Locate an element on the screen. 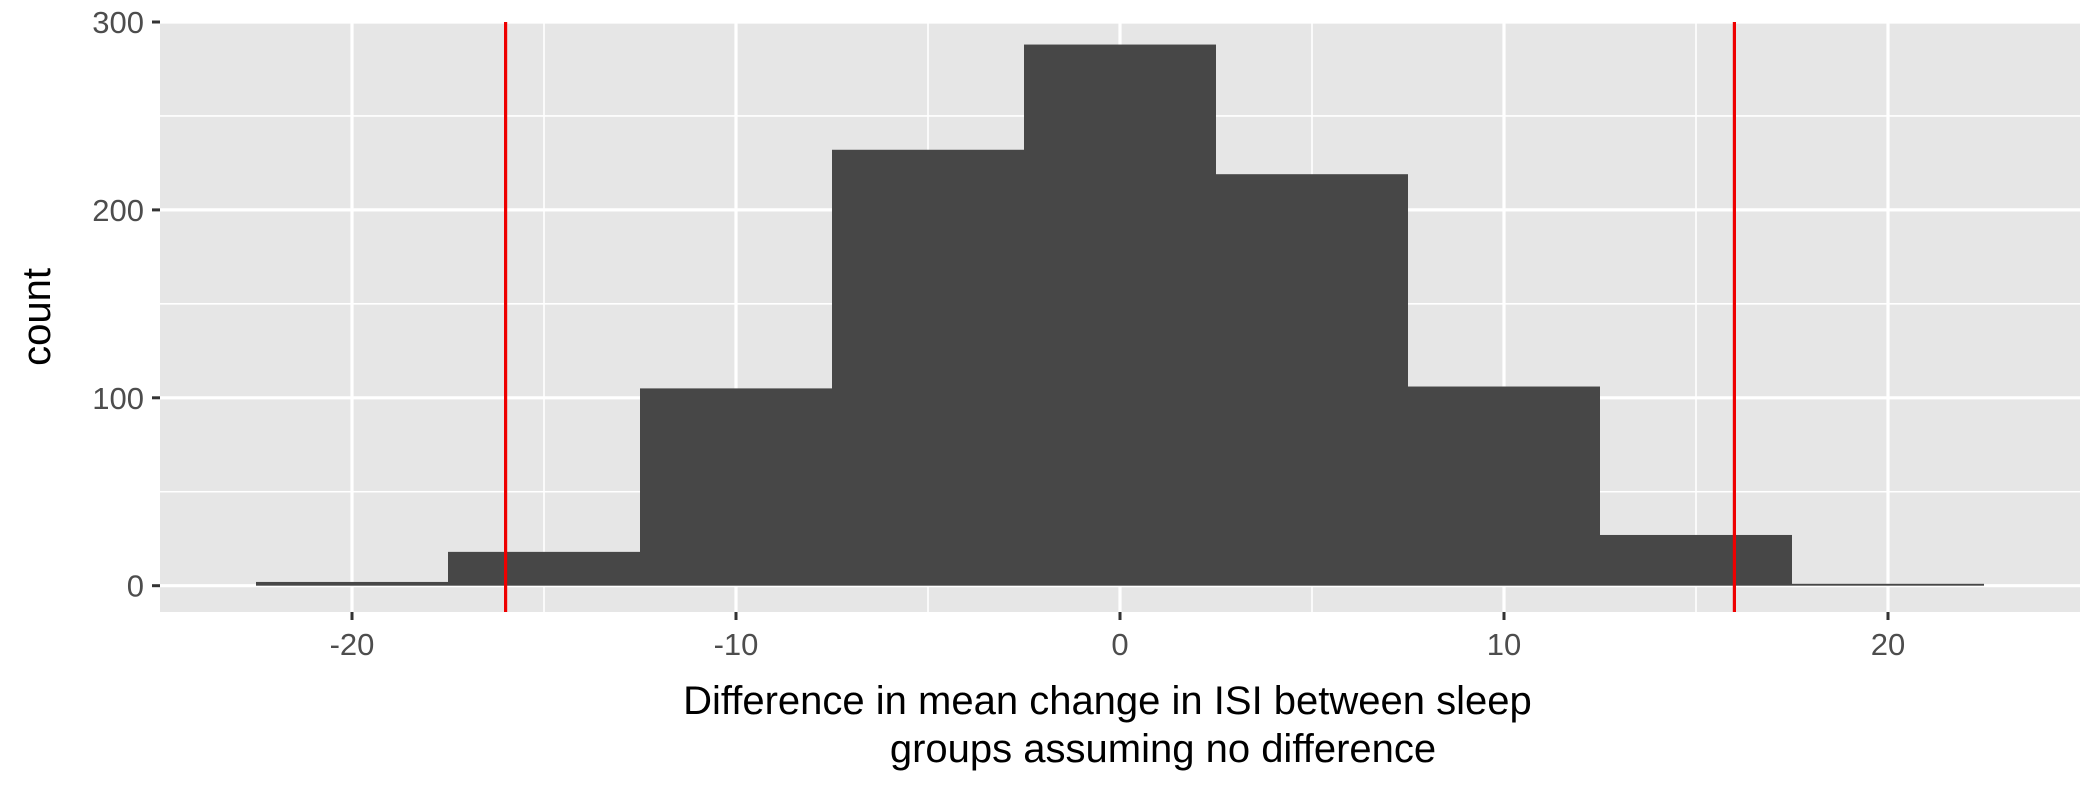  x-tick-label: 0 is located at coordinates (1119, 644).